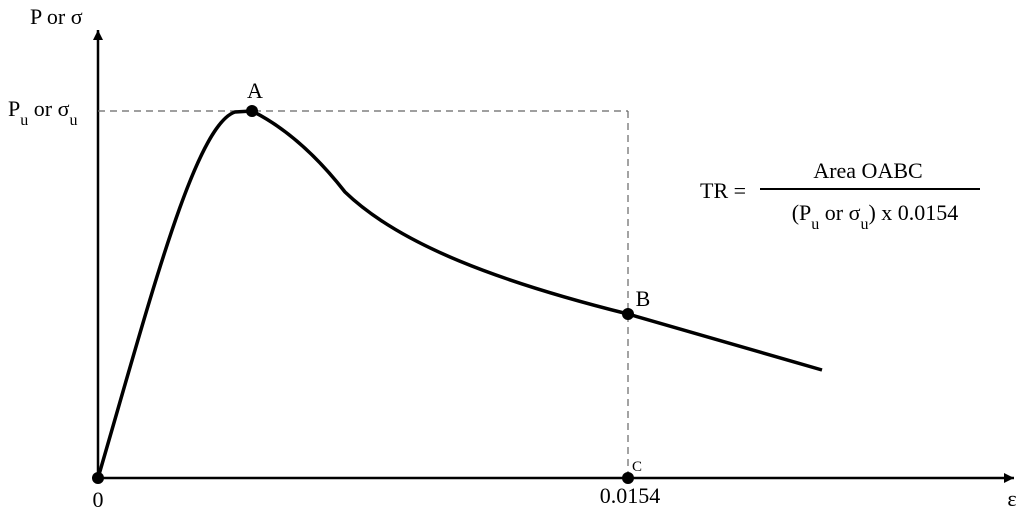  I want to click on point-a, so click(252, 111).